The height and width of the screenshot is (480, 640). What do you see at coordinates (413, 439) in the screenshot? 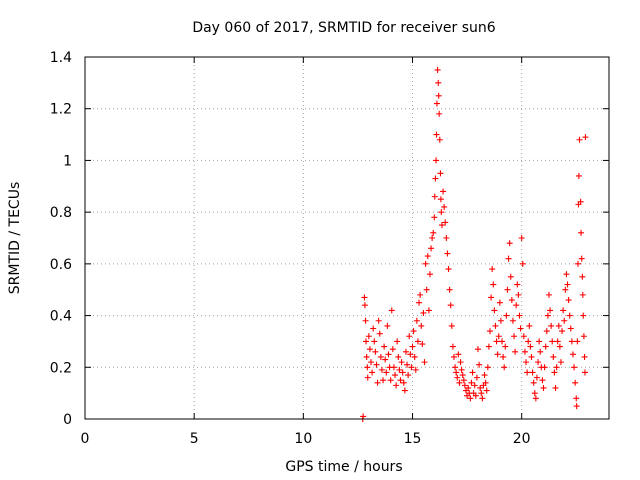
I see `x-tick-label: 15` at bounding box center [413, 439].